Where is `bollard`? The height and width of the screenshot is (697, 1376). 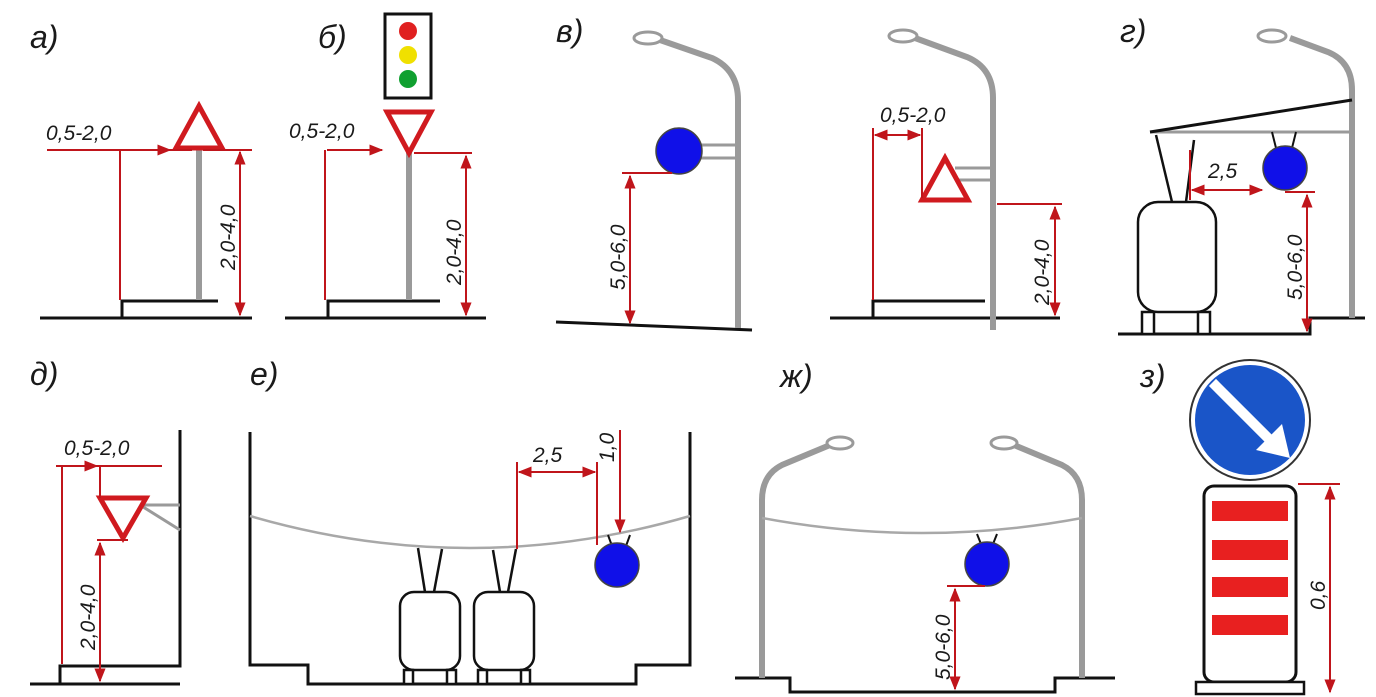
bollard is located at coordinates (1250, 590).